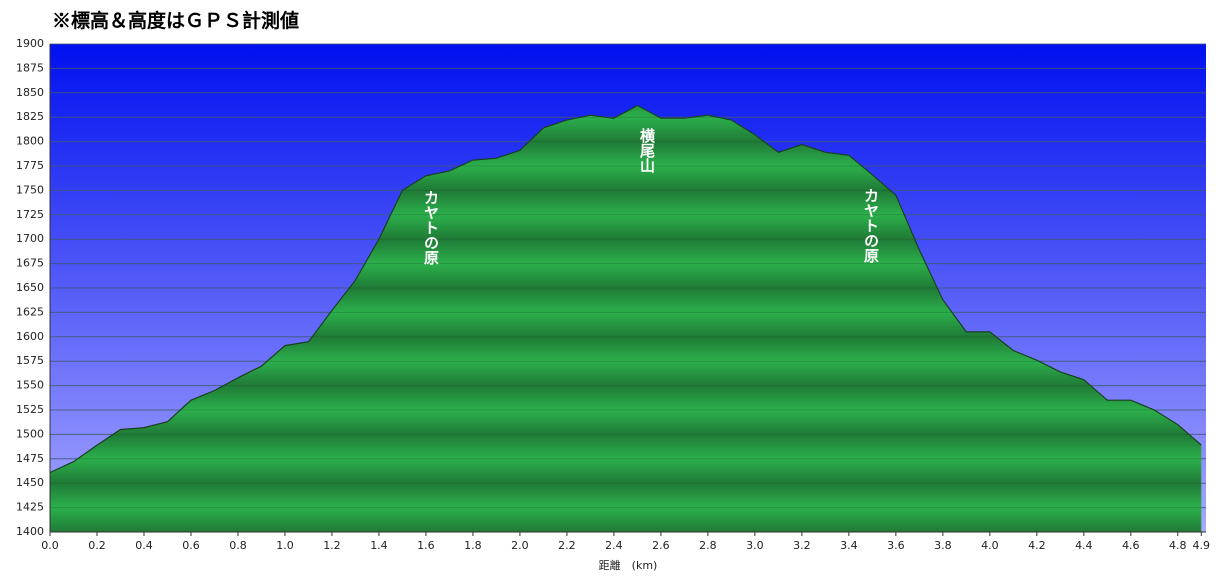 The width and height of the screenshot is (1225, 584). What do you see at coordinates (520, 545) in the screenshot?
I see `x-tick-label: 2.0` at bounding box center [520, 545].